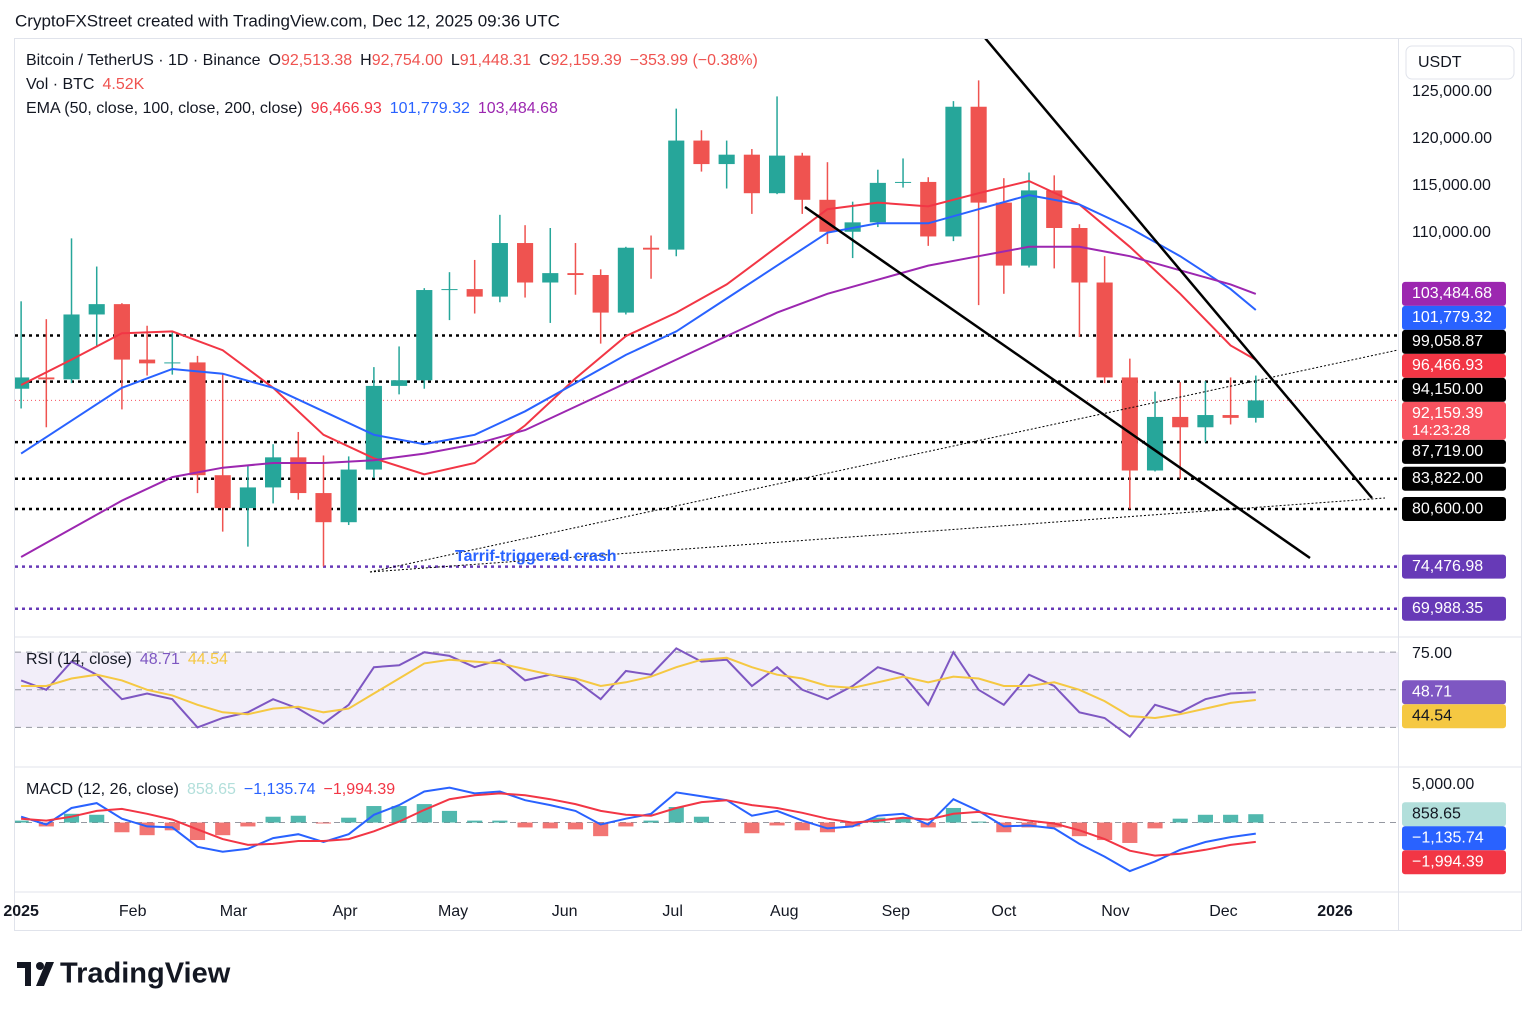  What do you see at coordinates (274, 60) in the screenshot?
I see `ohlc-key: O` at bounding box center [274, 60].